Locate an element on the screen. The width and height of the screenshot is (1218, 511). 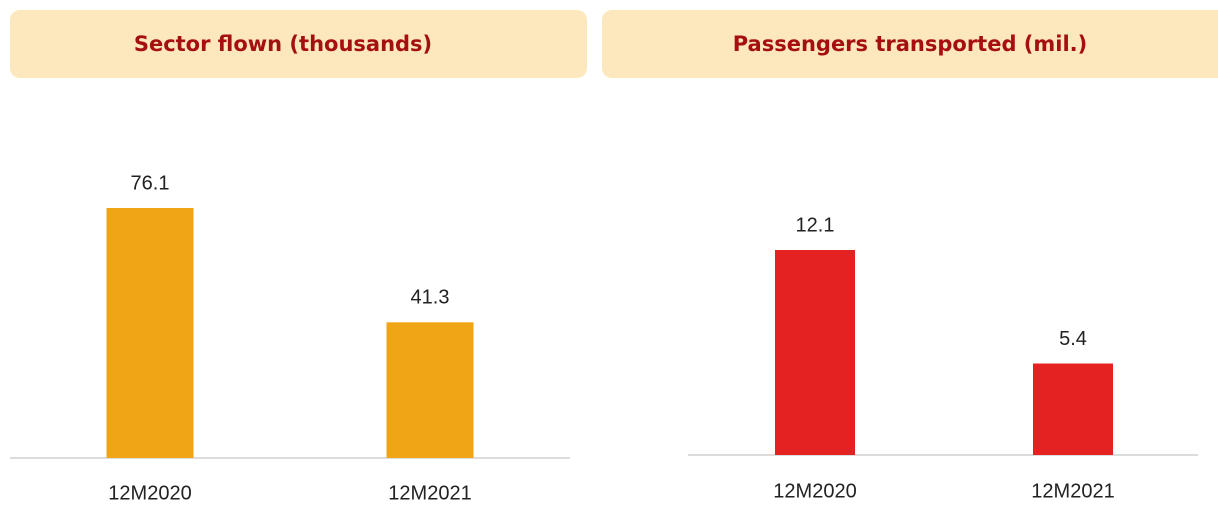
value-label: 41.3 is located at coordinates (430, 298).